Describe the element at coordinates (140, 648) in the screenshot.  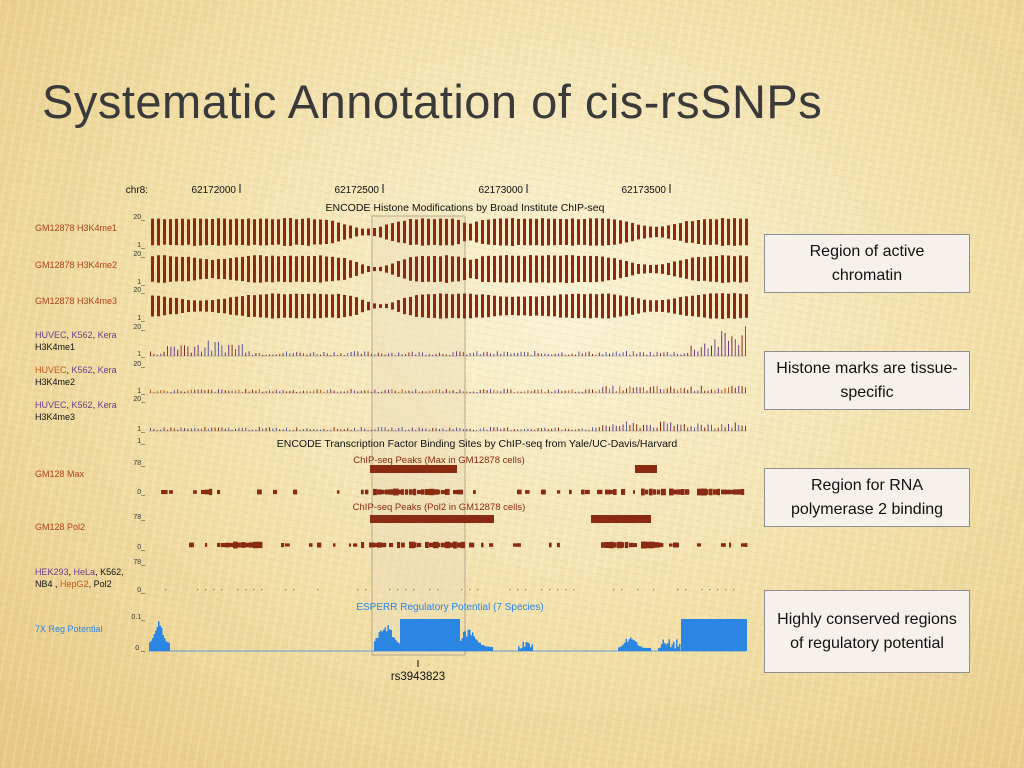
I see `scale-label: 0 _` at that location.